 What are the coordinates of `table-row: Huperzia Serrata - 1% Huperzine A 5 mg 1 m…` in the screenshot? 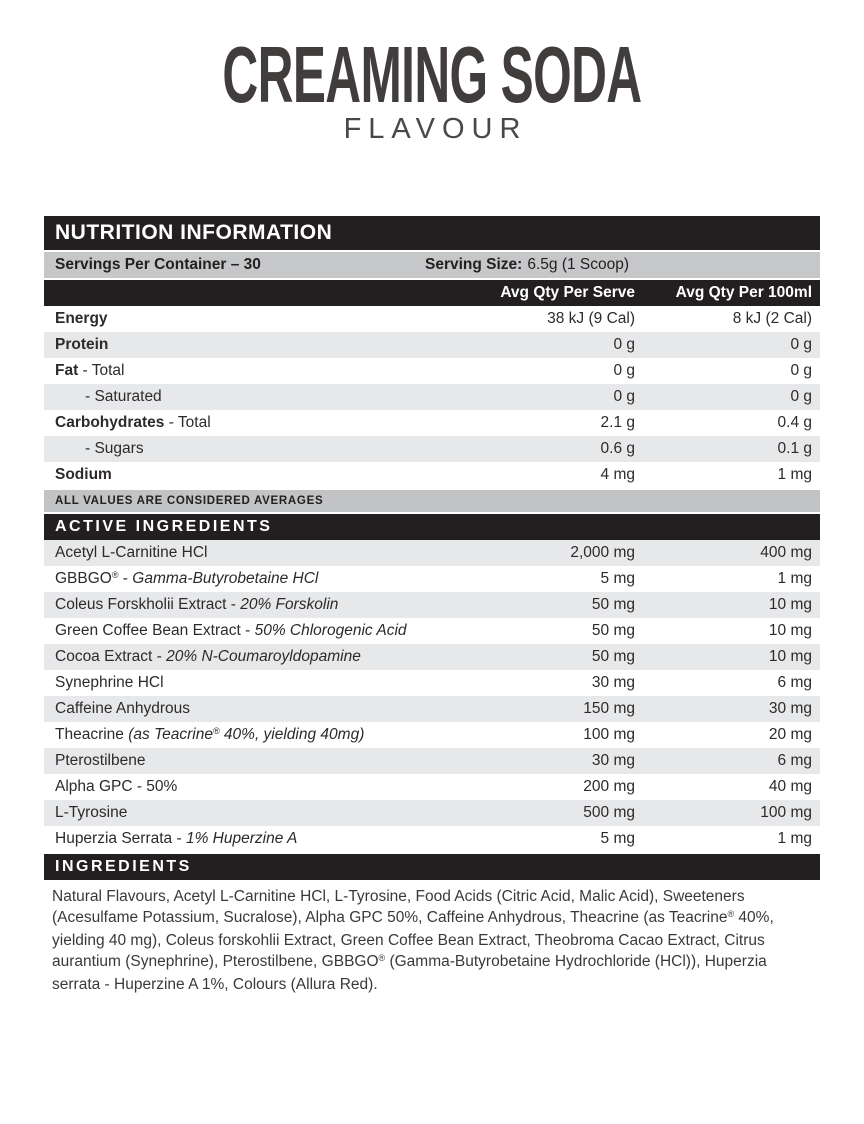 It's located at (432, 839).